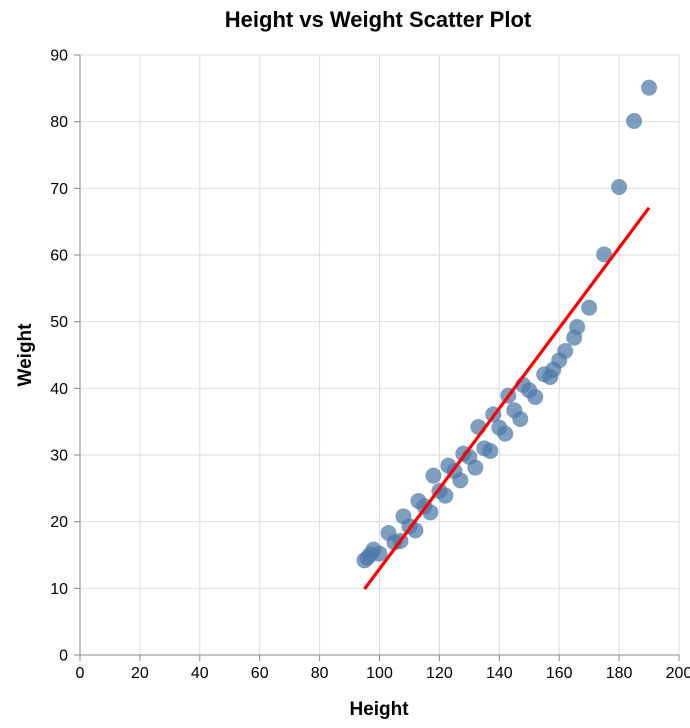  I want to click on y-axis-ticks: 0 10 20 30 40 50 60 70 80 90, so click(65, 356).